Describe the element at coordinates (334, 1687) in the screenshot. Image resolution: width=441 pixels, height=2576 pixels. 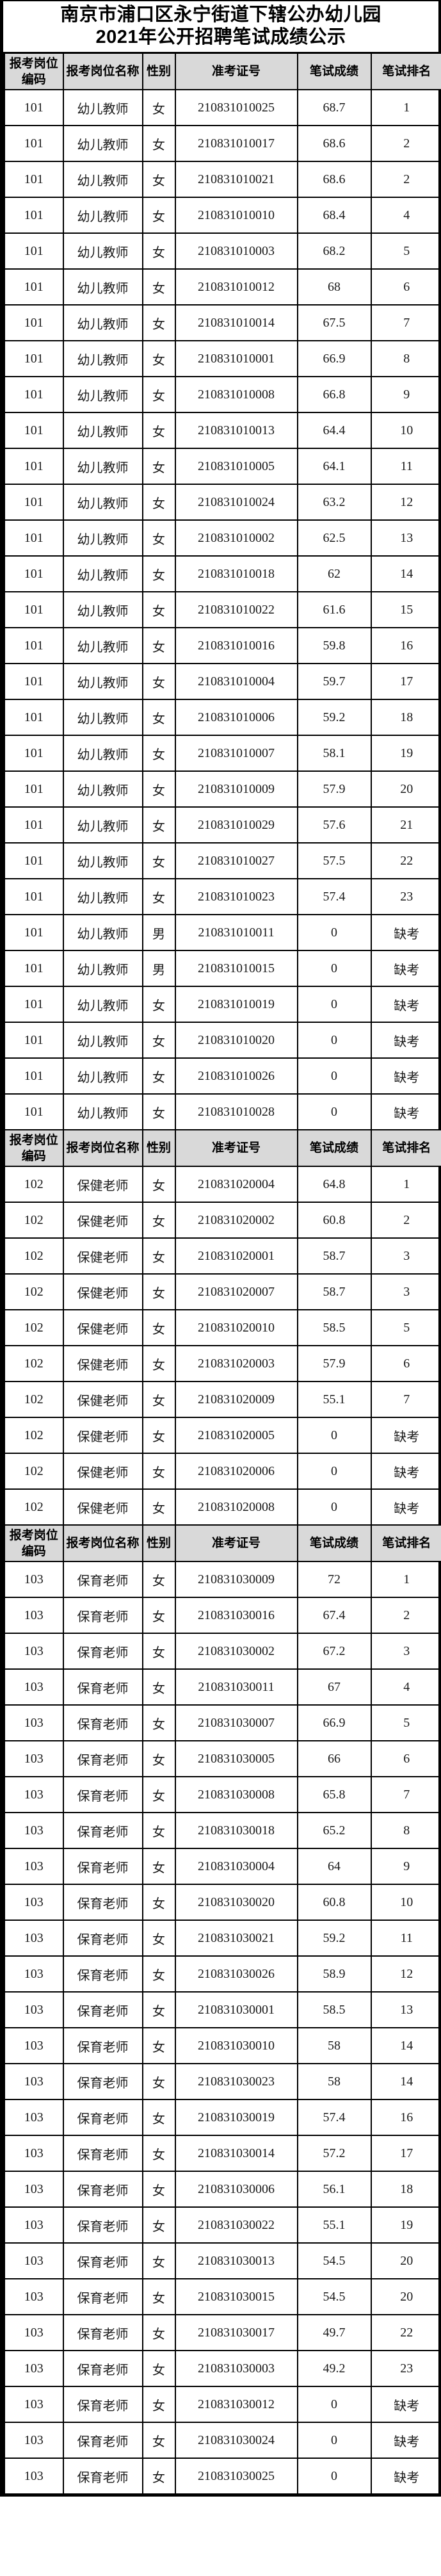
I see `cell-score: 67` at that location.